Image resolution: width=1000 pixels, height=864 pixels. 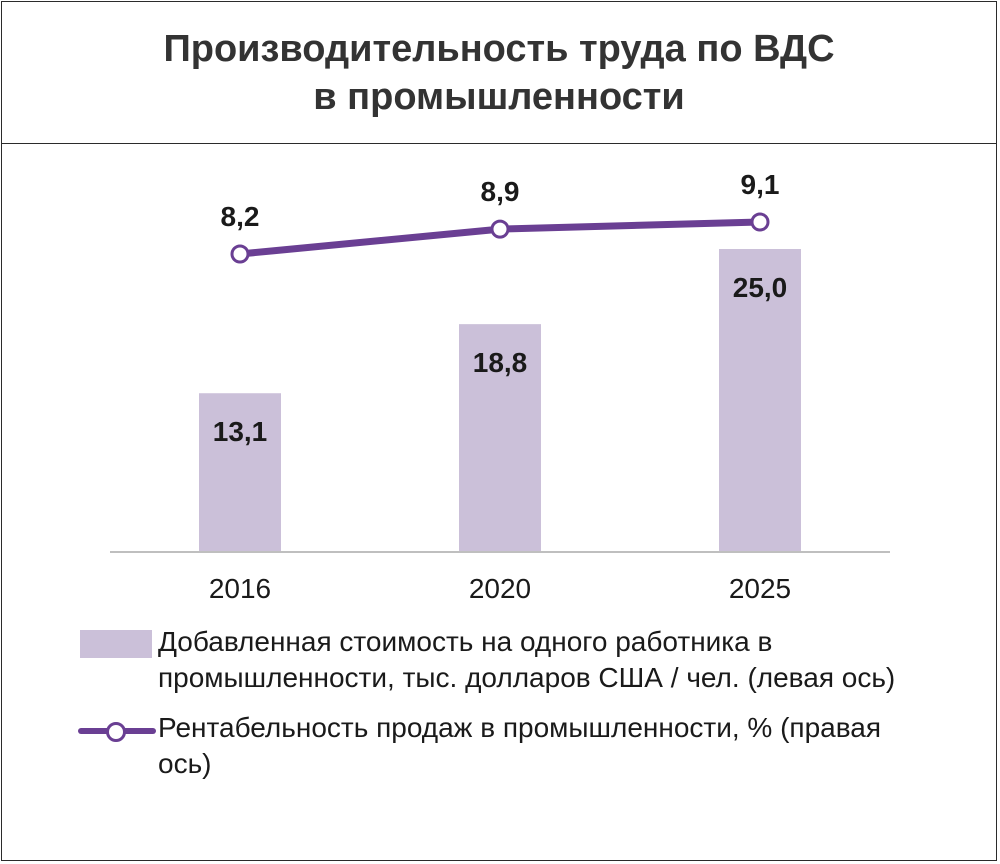 I want to click on legend-label-line-line-2: ось), so click(x=185, y=763).